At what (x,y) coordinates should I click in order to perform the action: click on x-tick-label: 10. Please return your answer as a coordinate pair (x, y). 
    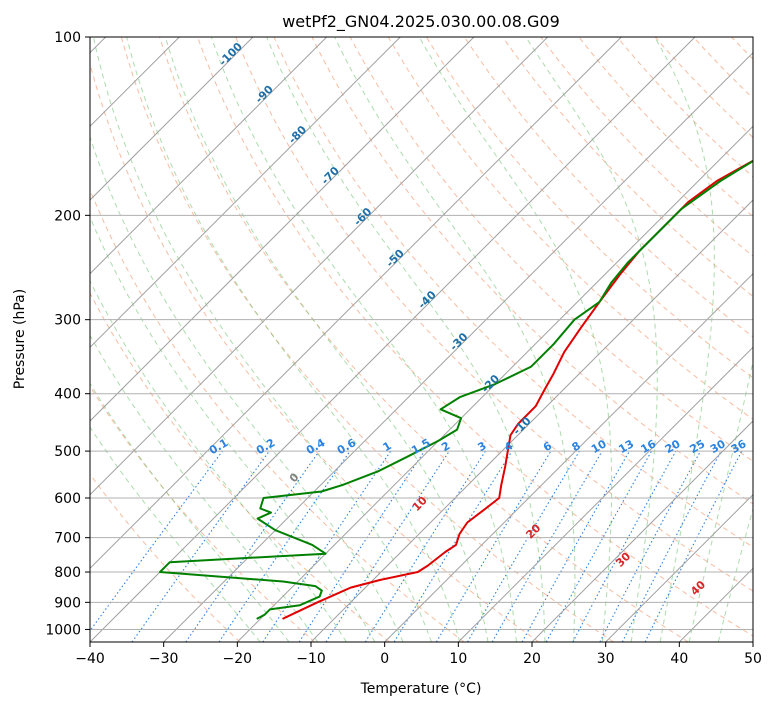
    Looking at the image, I should click on (458, 659).